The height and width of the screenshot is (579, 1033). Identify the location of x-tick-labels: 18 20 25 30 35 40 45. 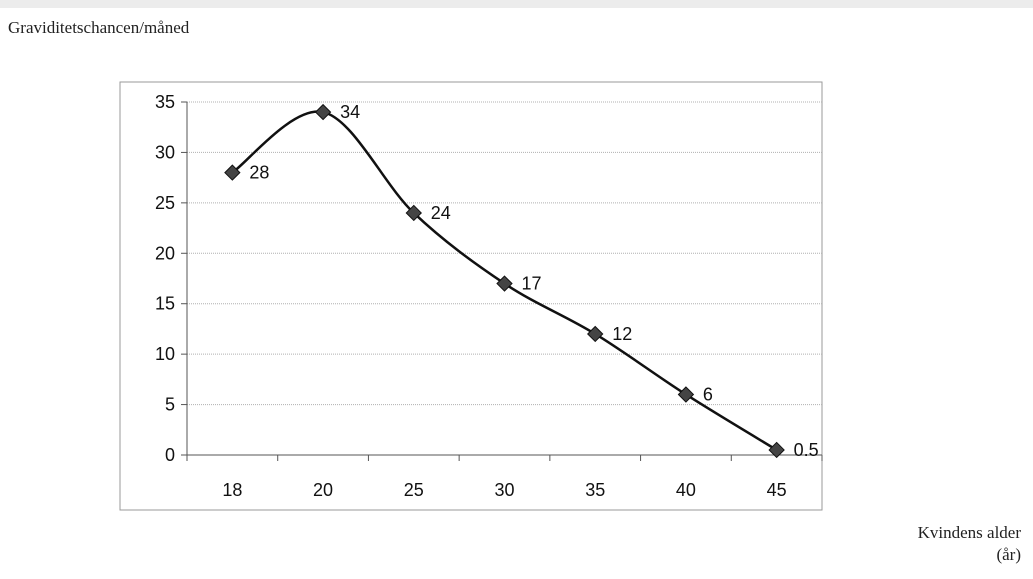
(504, 490).